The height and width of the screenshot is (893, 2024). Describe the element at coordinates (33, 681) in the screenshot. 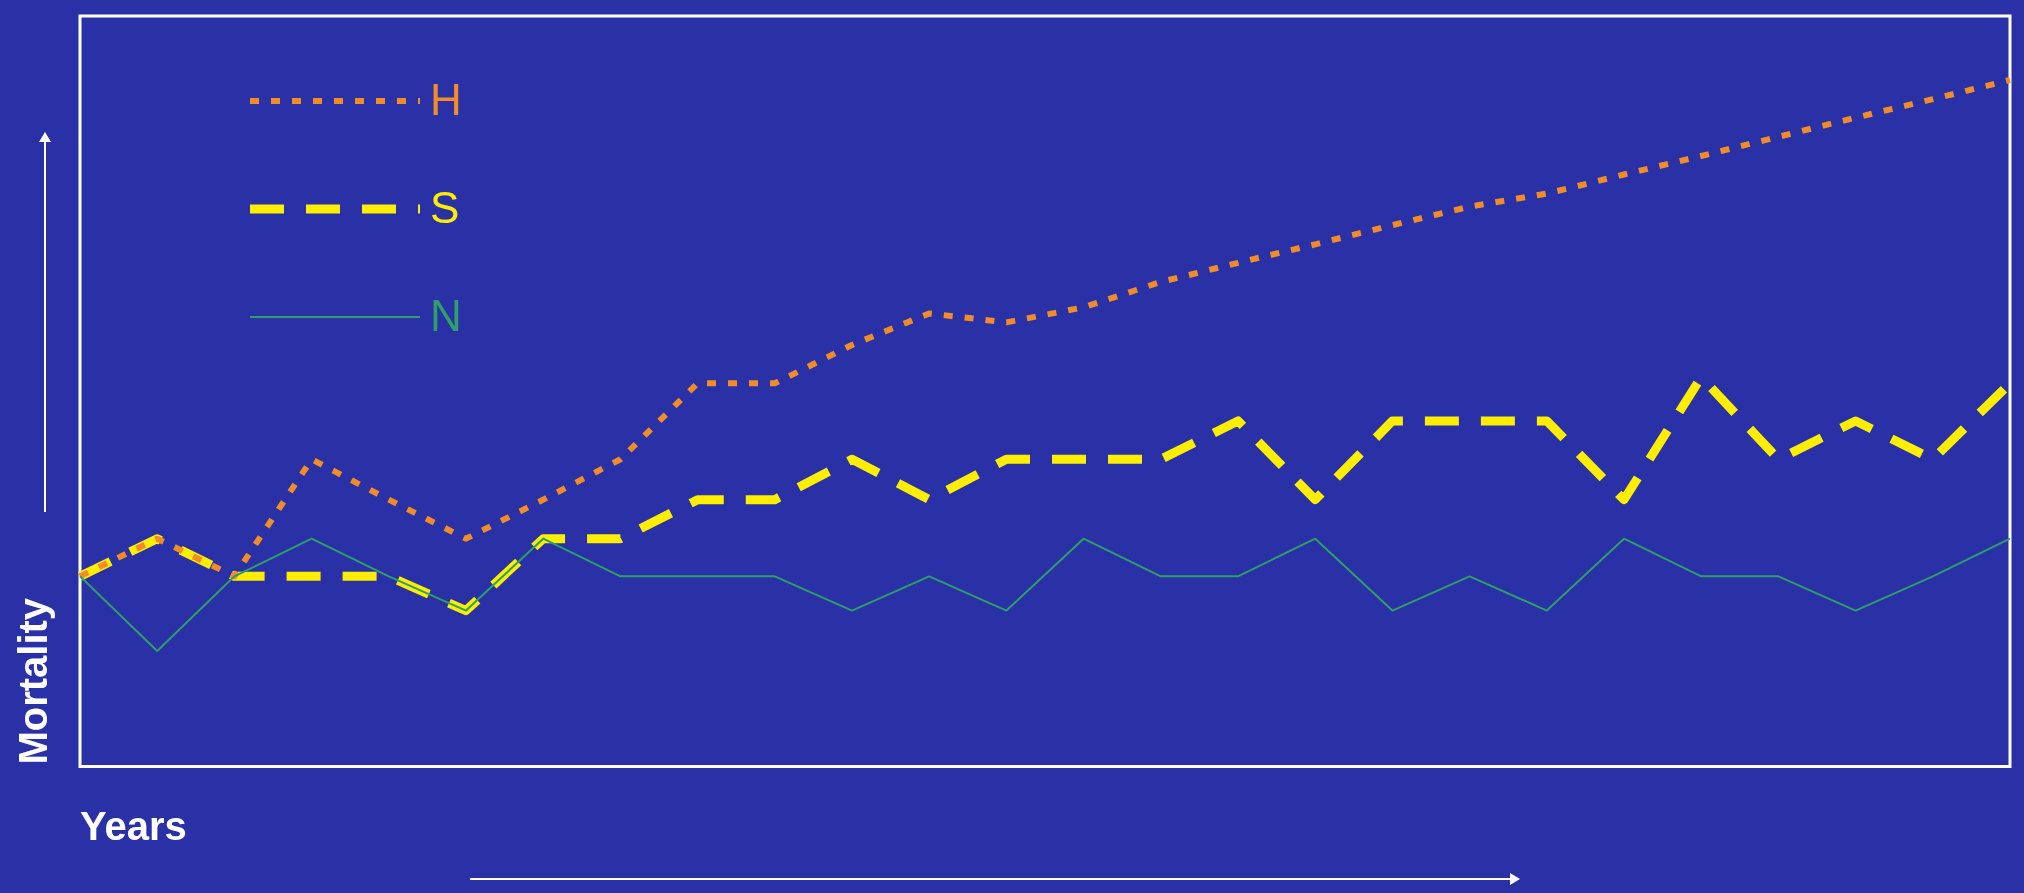

I see `y-axis-title: Mortality` at that location.